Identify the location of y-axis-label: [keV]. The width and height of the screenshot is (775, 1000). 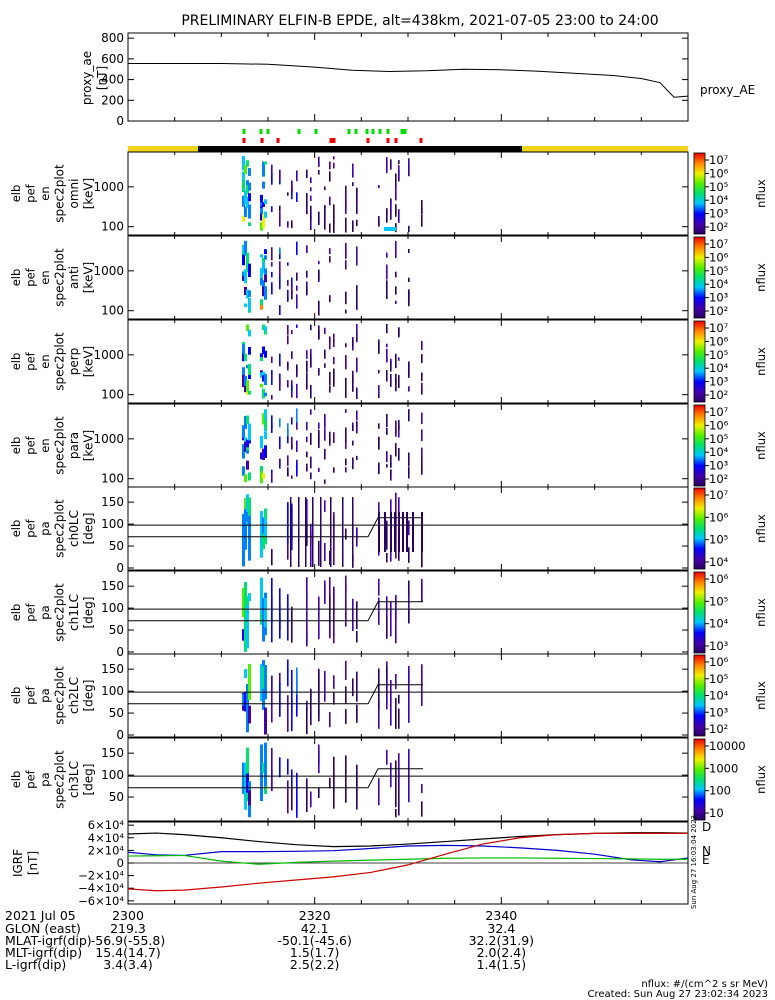
(89, 361).